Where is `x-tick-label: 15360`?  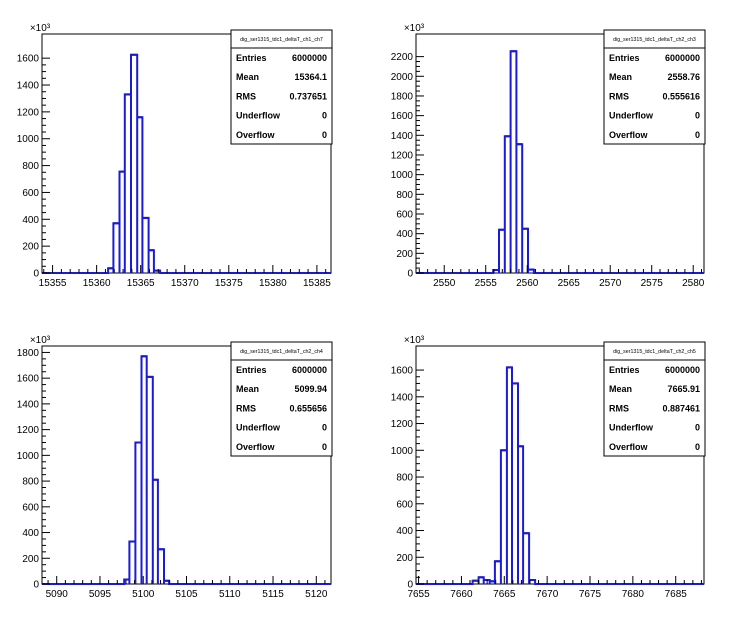
x-tick-label: 15360 is located at coordinates (97, 283).